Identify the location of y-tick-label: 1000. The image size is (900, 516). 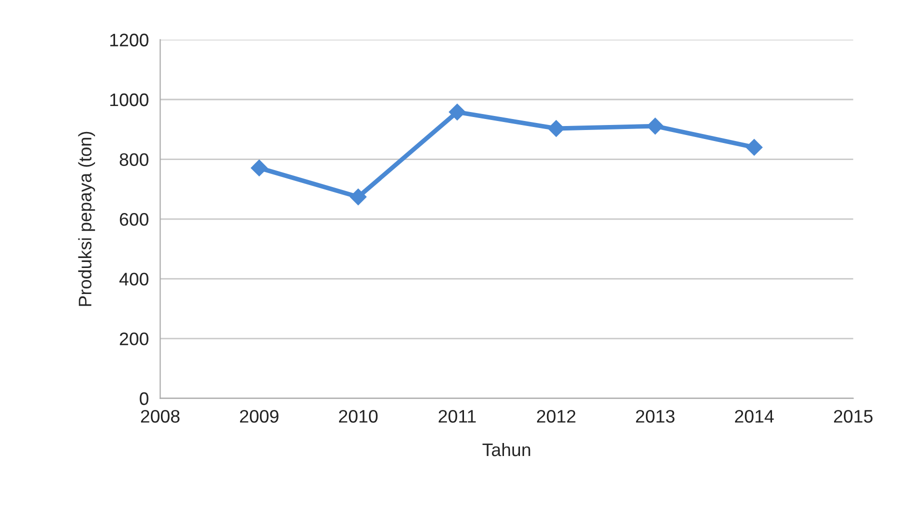
(129, 99).